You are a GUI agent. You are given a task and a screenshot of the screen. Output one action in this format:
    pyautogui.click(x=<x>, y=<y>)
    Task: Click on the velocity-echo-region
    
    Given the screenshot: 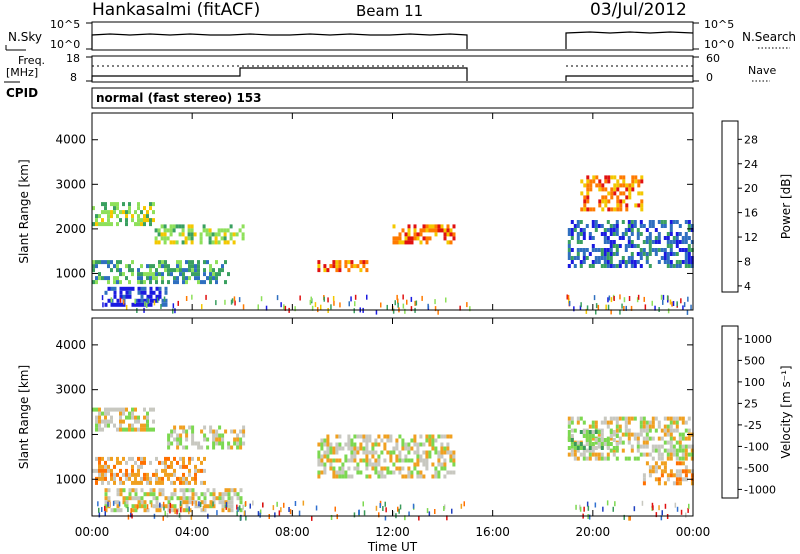 What is the action you would take?
    pyautogui.click(x=593, y=440)
    